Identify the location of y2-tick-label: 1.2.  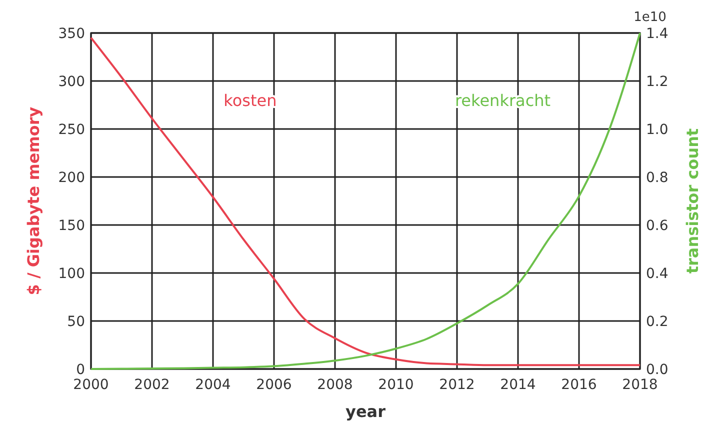
(657, 82).